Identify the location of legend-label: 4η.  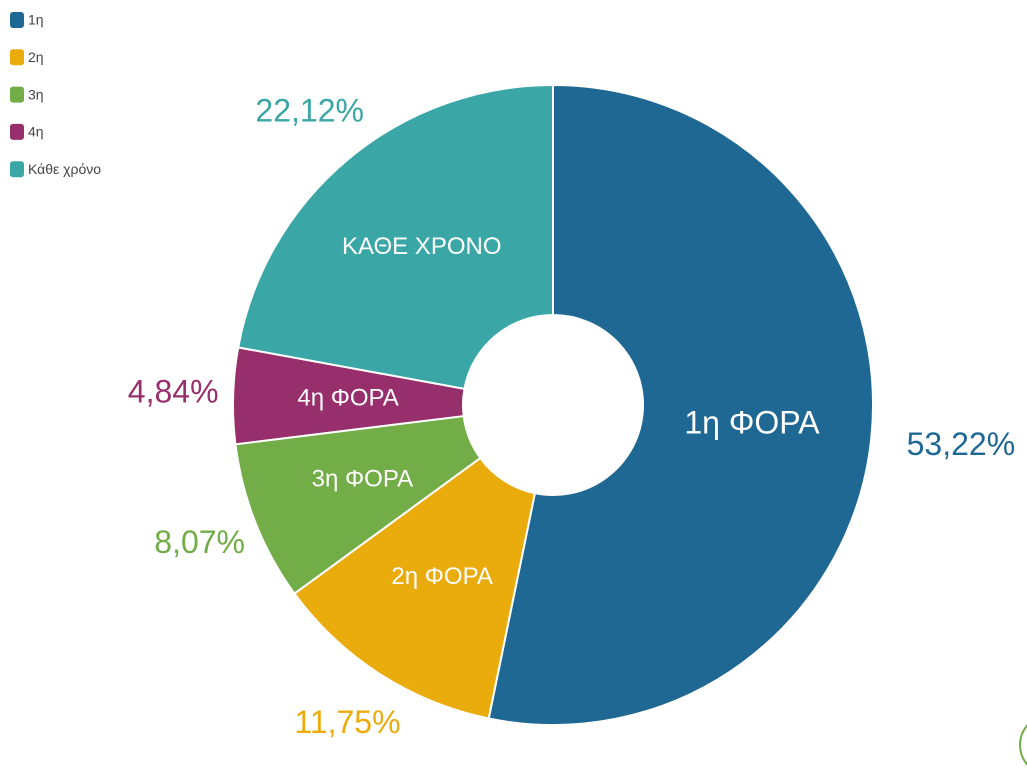
(36, 132).